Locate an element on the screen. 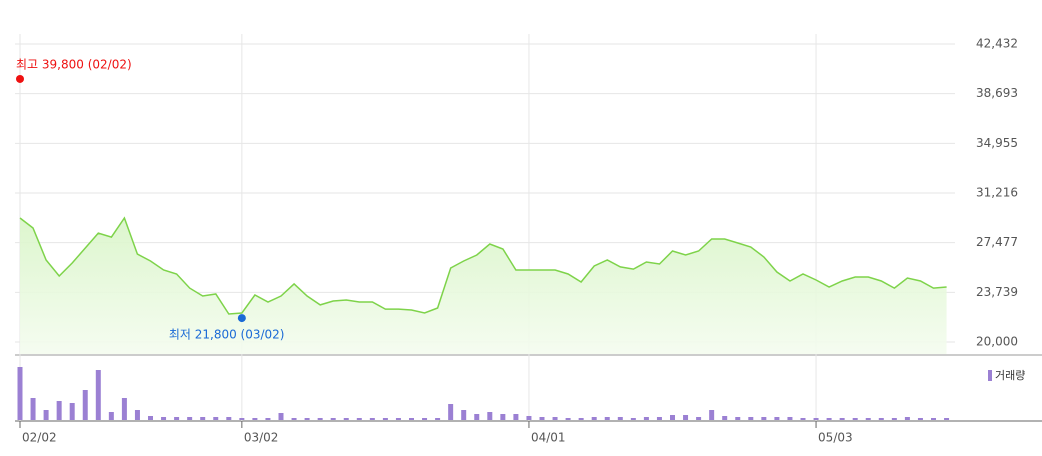 This screenshot has width=1042, height=456. y-tick-label: 20,000 is located at coordinates (997, 342).